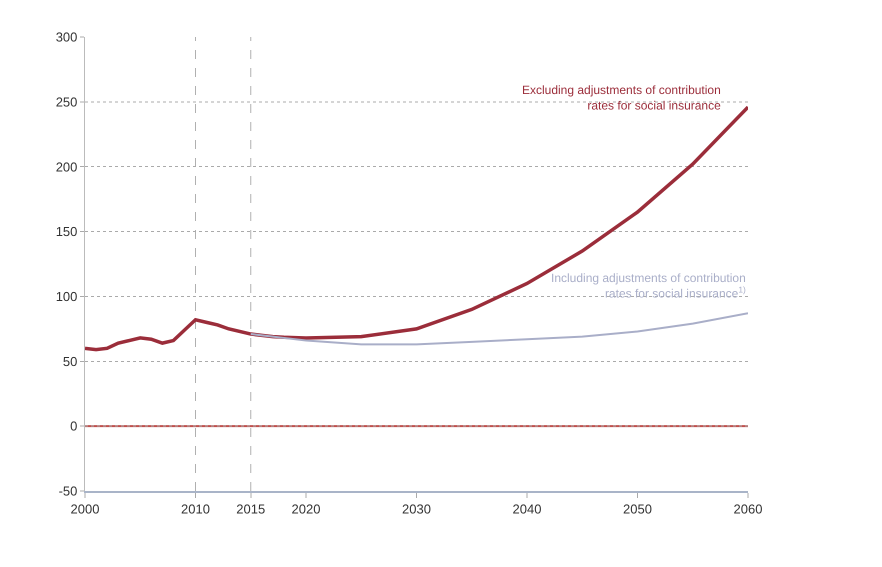 This screenshot has height=567, width=882. I want to click on x-tick-label: 2030, so click(416, 509).